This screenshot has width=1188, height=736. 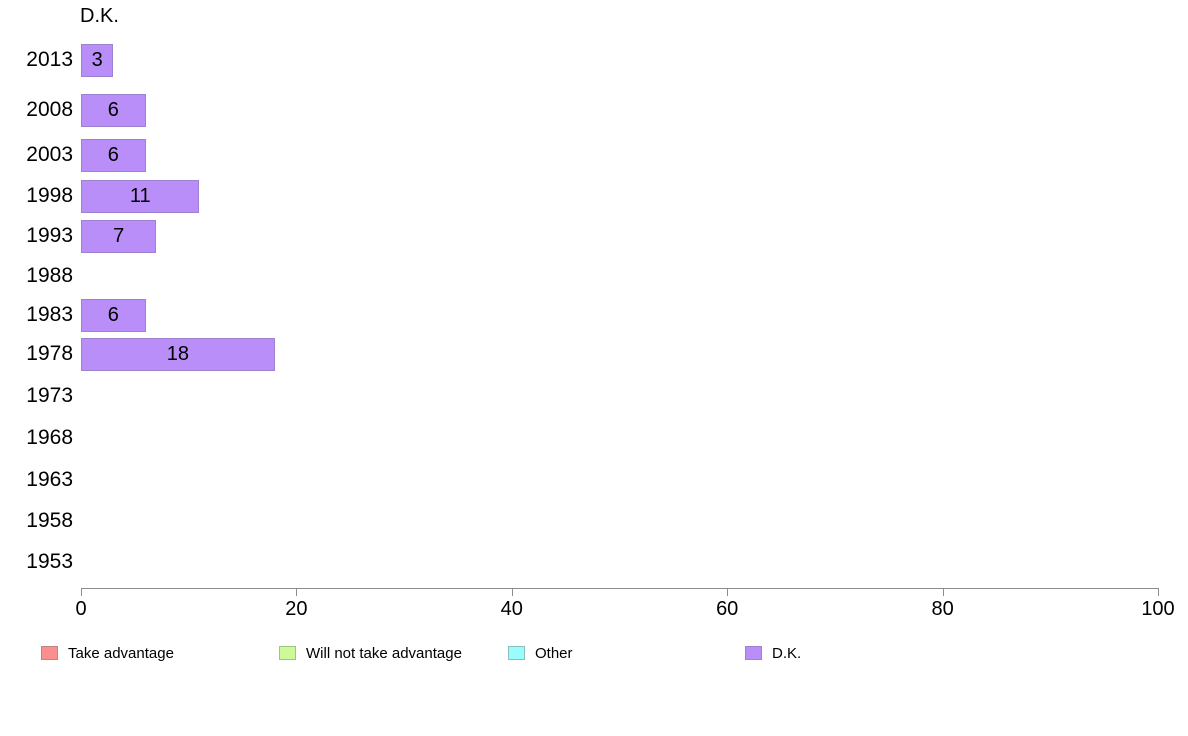 What do you see at coordinates (49, 479) in the screenshot?
I see `category-label-1963: 1963` at bounding box center [49, 479].